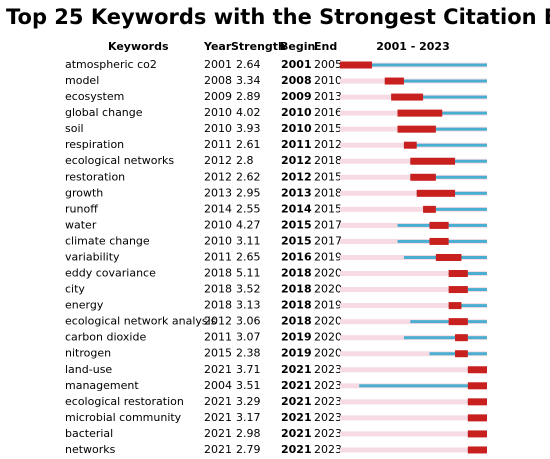 The width and height of the screenshot is (550, 459). Describe the element at coordinates (90, 449) in the screenshot. I see `keyword: networks` at that location.